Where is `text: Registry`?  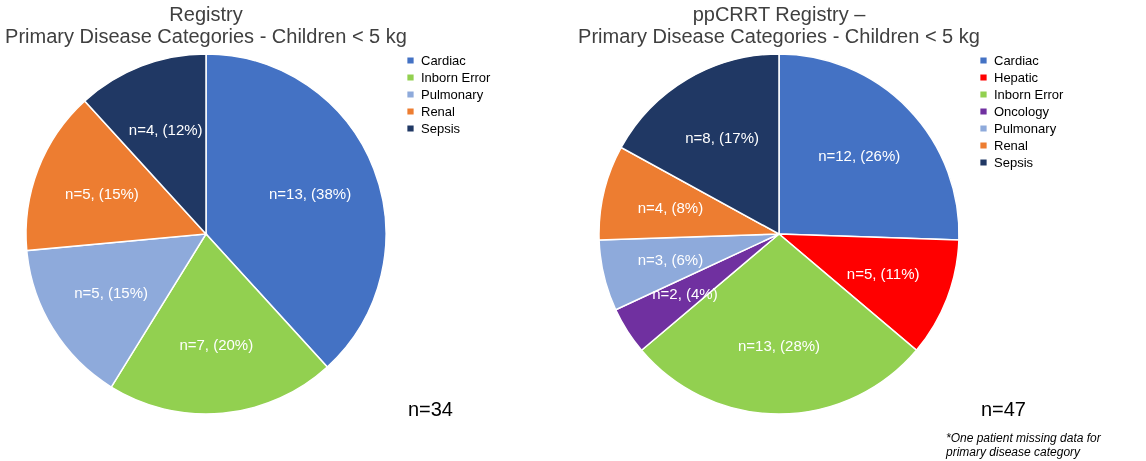 text: Registry is located at coordinates (206, 14).